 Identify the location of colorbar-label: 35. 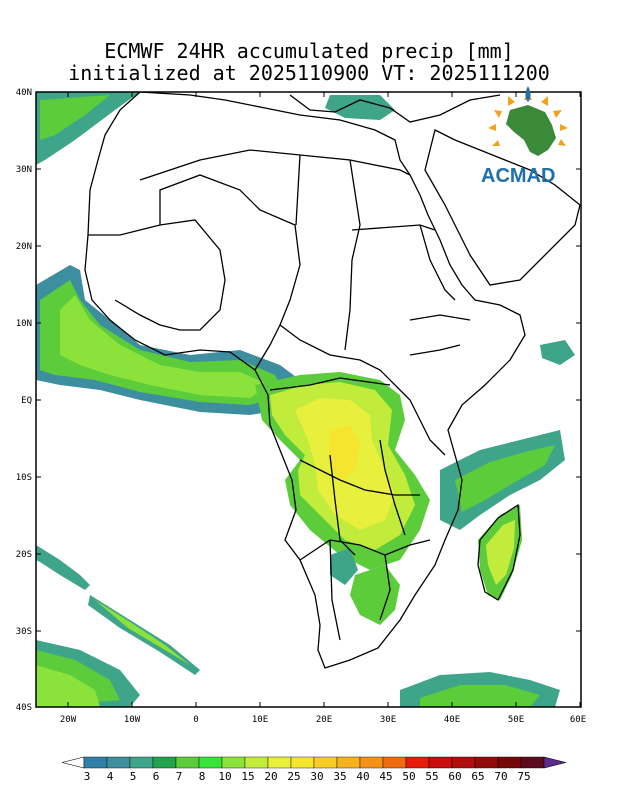
(339, 776).